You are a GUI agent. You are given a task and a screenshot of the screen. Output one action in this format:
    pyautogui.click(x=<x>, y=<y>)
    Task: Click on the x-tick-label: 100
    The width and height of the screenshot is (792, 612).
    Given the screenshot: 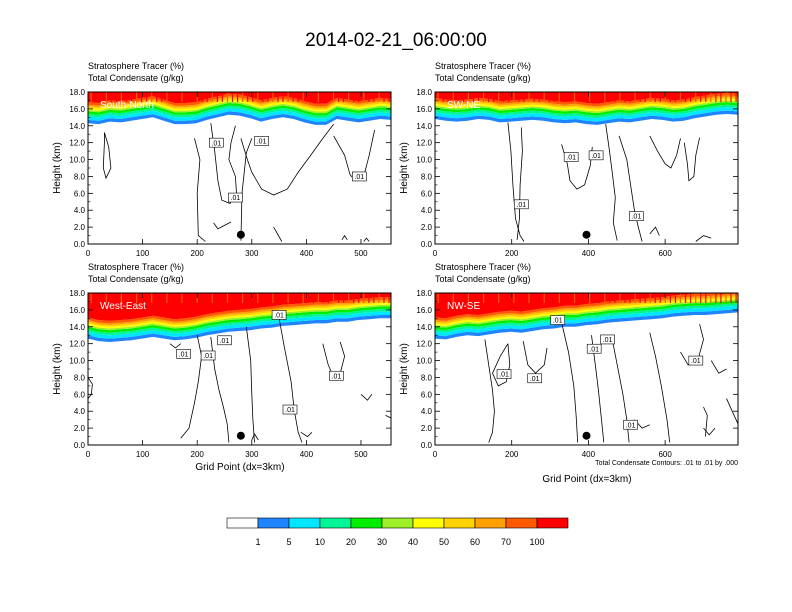 What is the action you would take?
    pyautogui.click(x=143, y=253)
    